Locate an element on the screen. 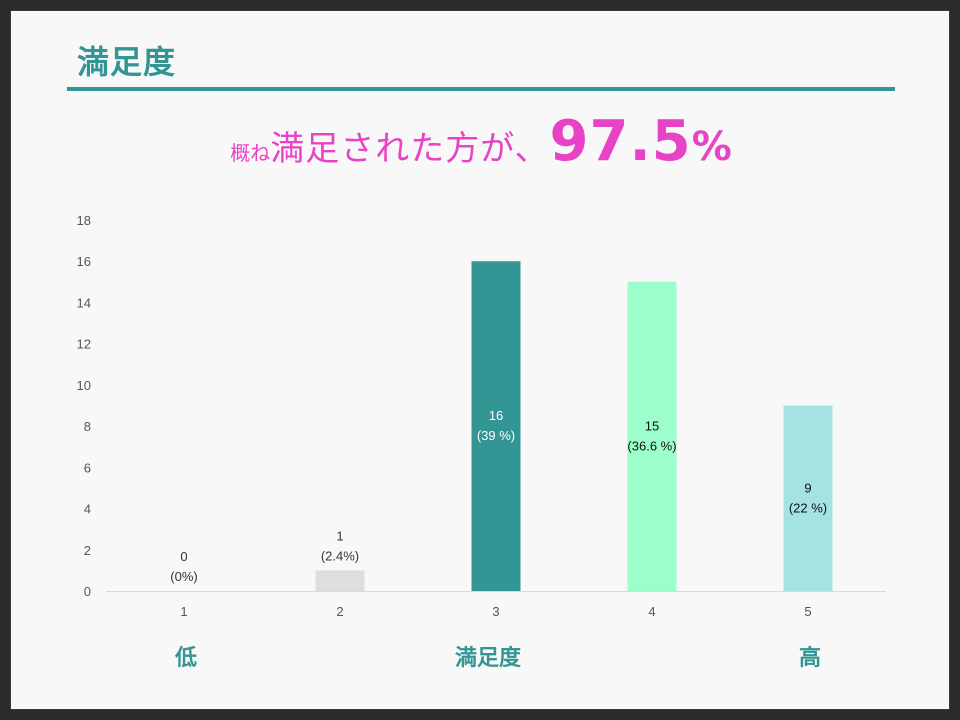 Image resolution: width=960 pixels, height=720 pixels. data-label-value: 1 is located at coordinates (339, 535).